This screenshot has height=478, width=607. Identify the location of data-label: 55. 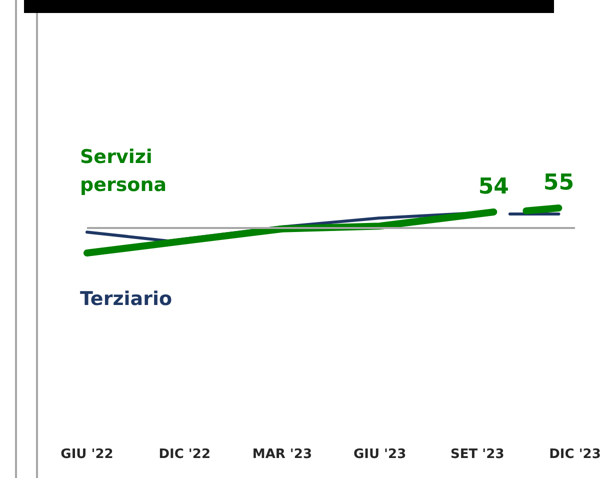
(558, 183).